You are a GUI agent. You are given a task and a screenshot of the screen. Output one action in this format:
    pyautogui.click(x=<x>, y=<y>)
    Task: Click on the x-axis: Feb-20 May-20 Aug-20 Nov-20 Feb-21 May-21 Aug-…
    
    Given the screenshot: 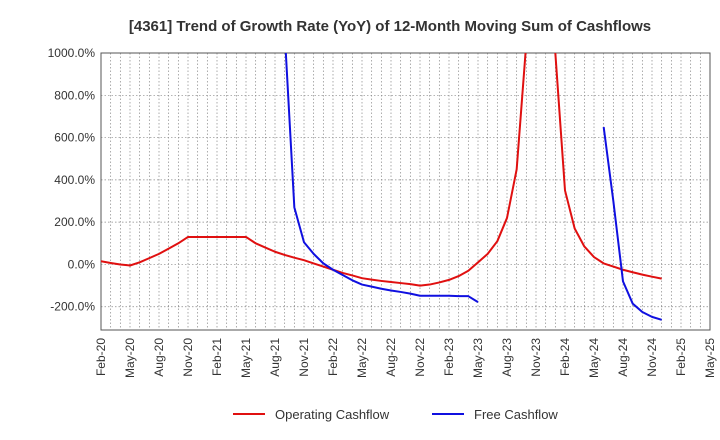 What is the action you would take?
    pyautogui.click(x=405, y=358)
    